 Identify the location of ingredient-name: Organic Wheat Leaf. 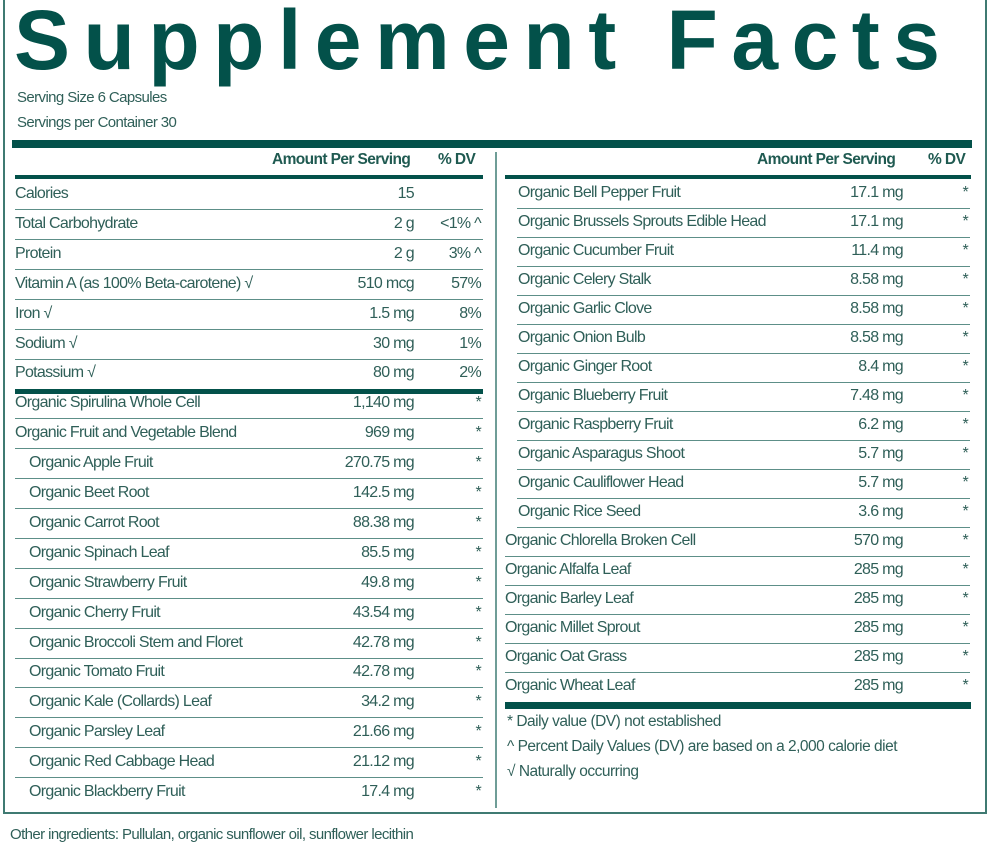
(570, 685).